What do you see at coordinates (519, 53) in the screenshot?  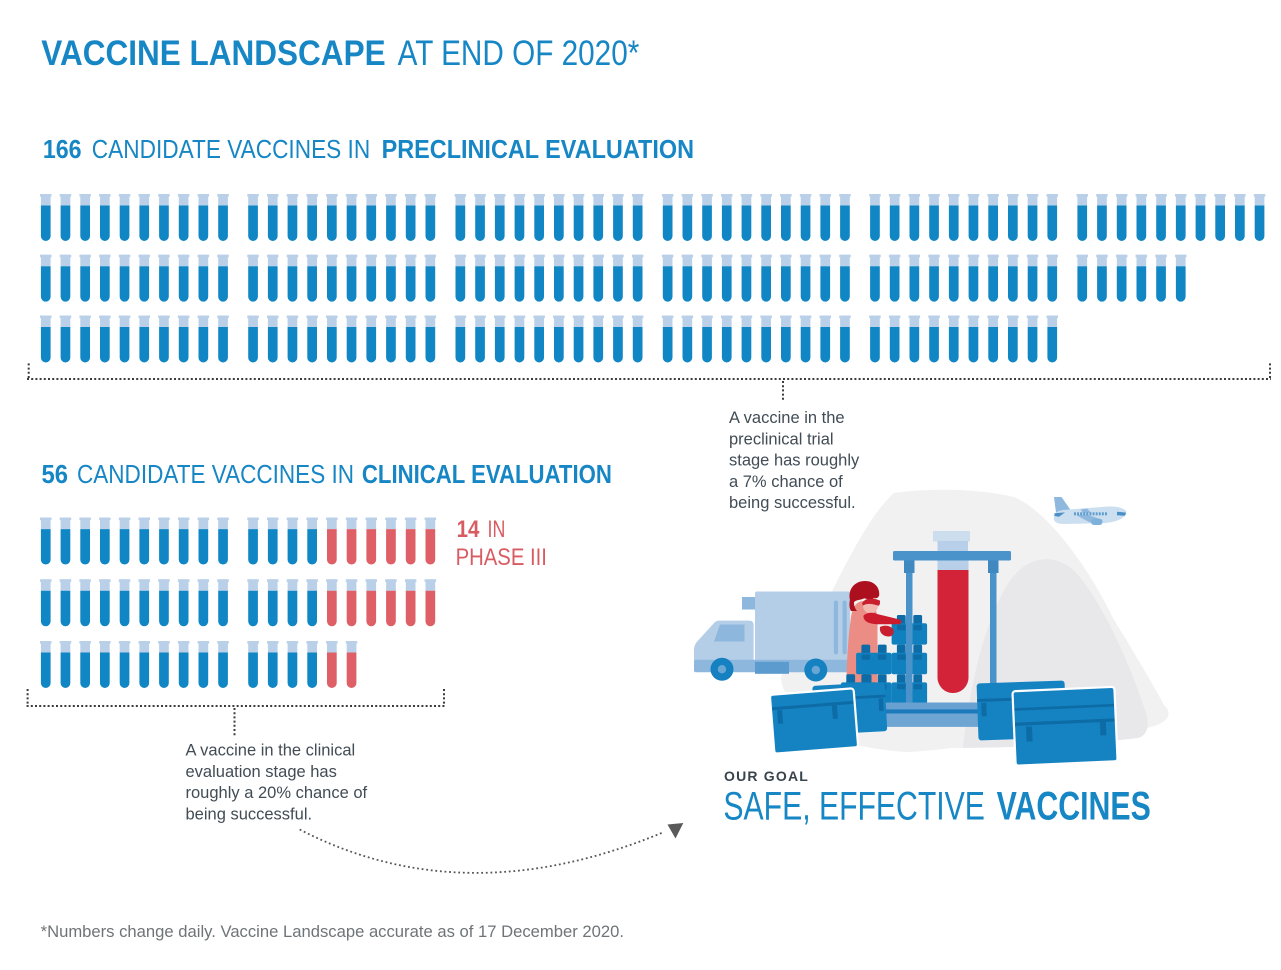 I see `svg-text: AT END OF 2020*` at bounding box center [519, 53].